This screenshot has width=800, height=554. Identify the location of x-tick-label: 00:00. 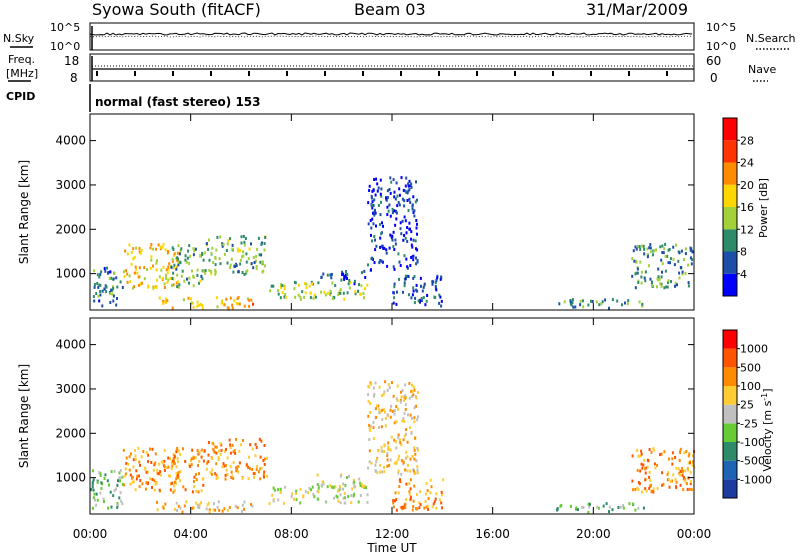
(90, 534).